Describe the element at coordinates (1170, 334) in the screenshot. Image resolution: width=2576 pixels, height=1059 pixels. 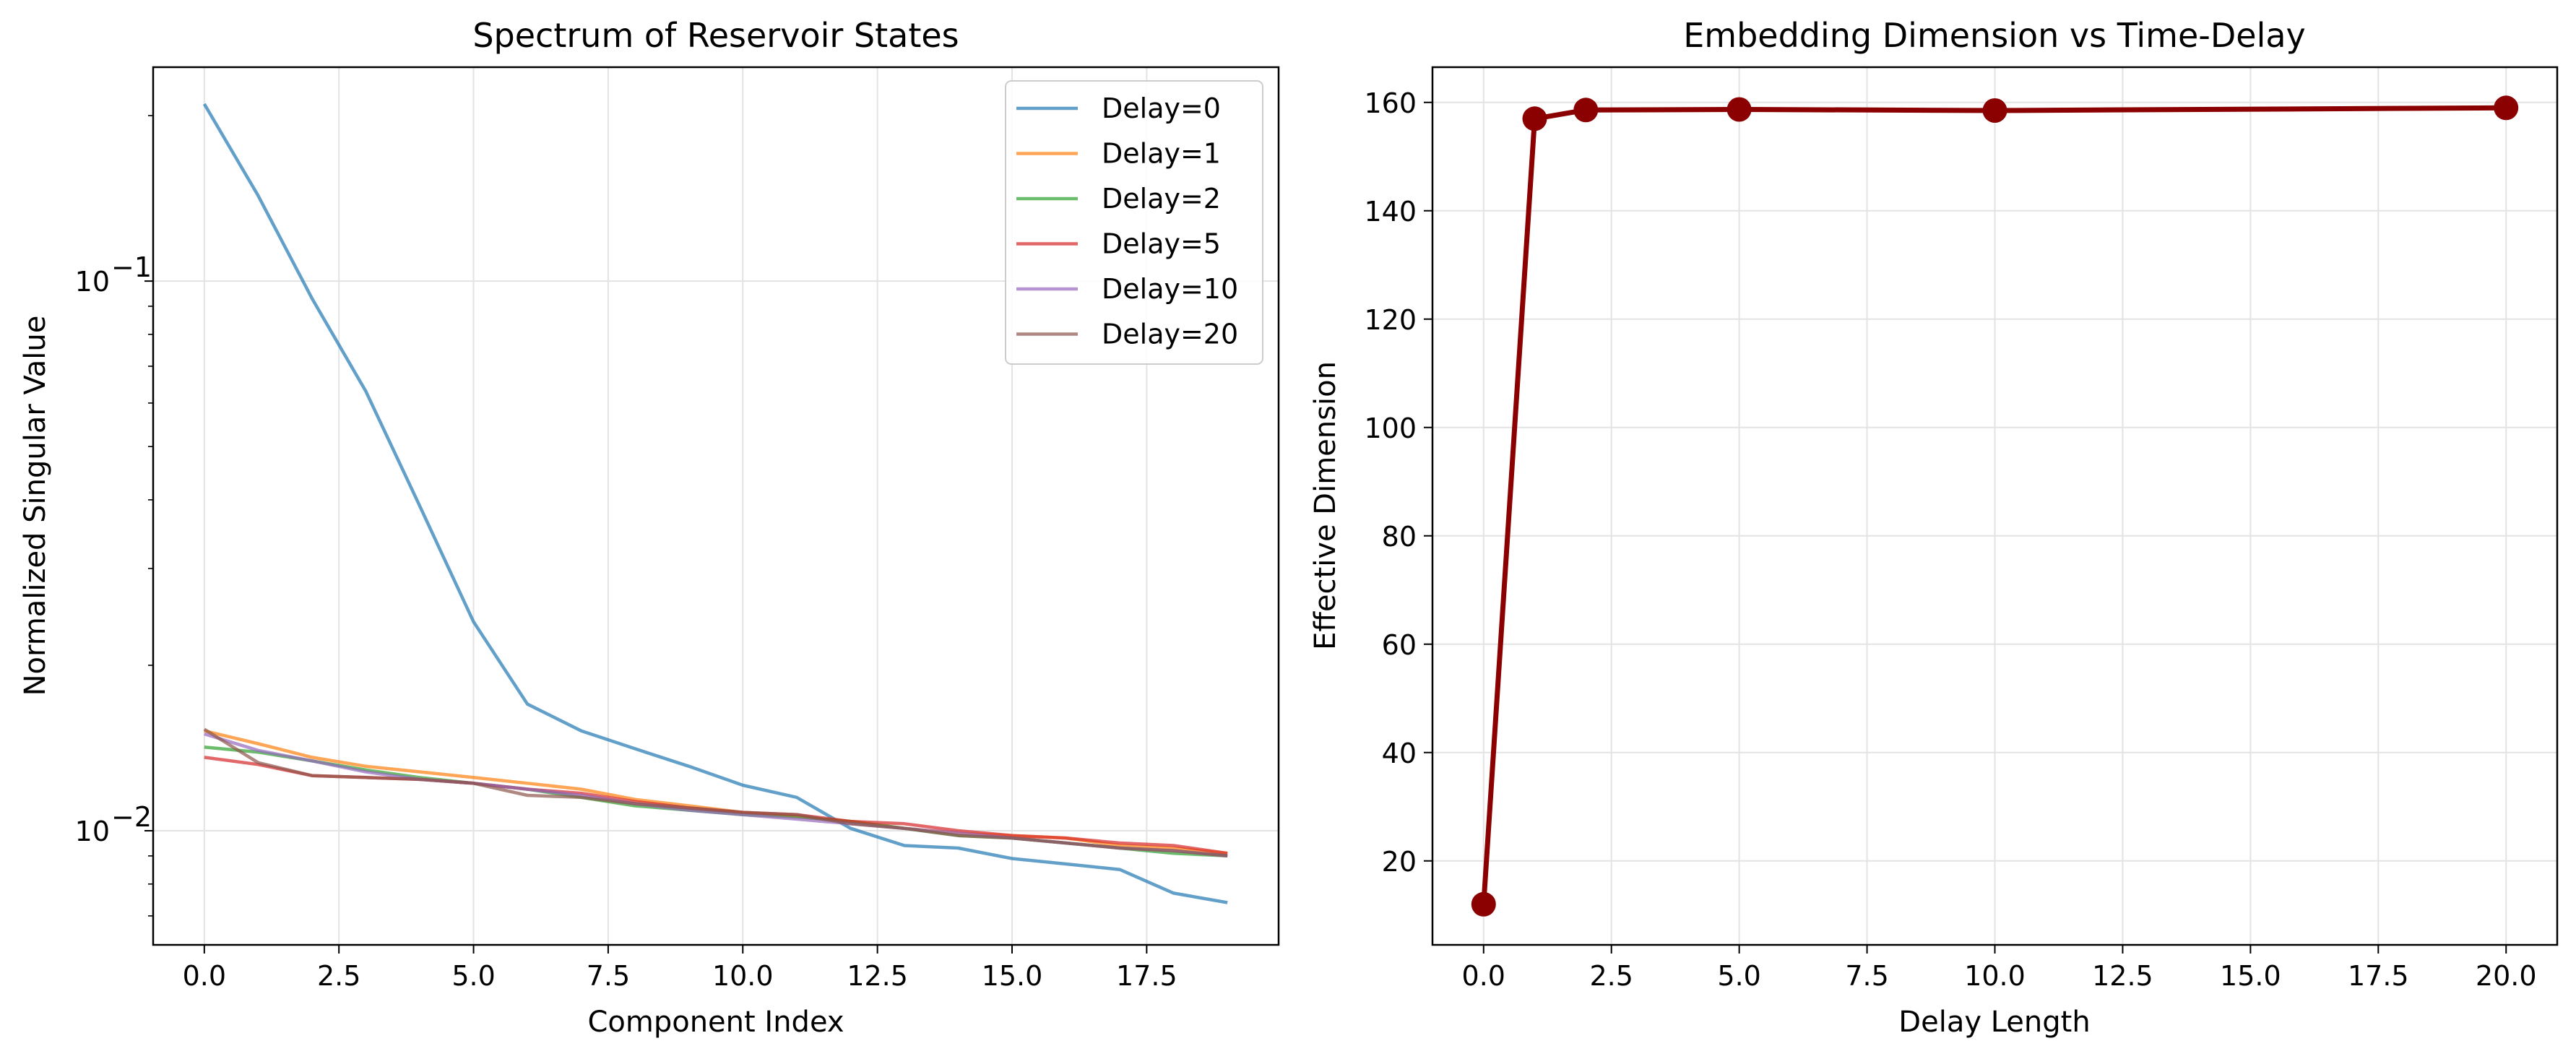
I see `legend-label: Delay=20` at that location.